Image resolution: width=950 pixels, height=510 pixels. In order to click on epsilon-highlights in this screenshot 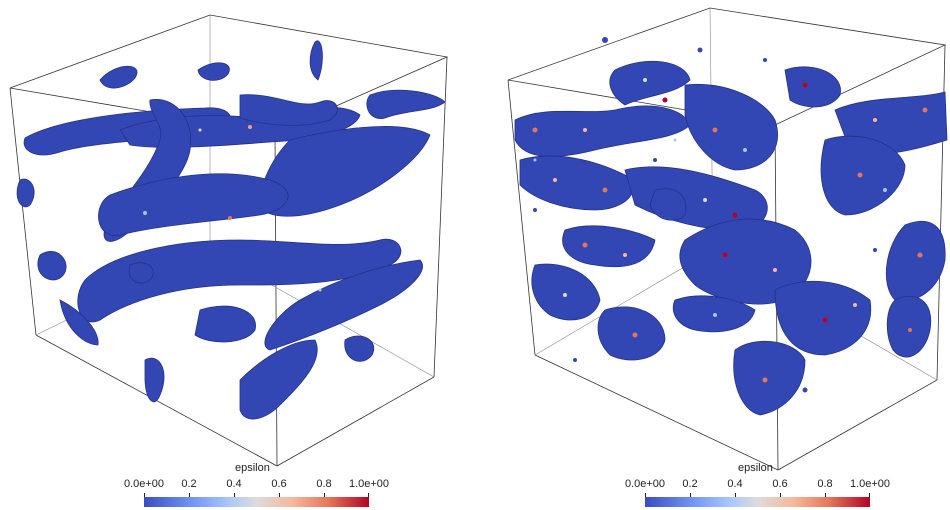, I will do `click(232, 208)`.